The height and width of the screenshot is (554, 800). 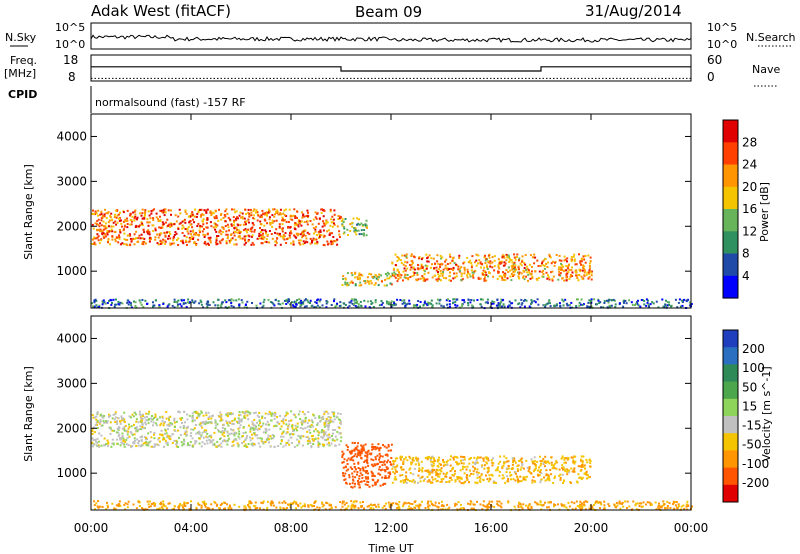 I want to click on nsky-label: N.Sky, so click(x=21, y=37).